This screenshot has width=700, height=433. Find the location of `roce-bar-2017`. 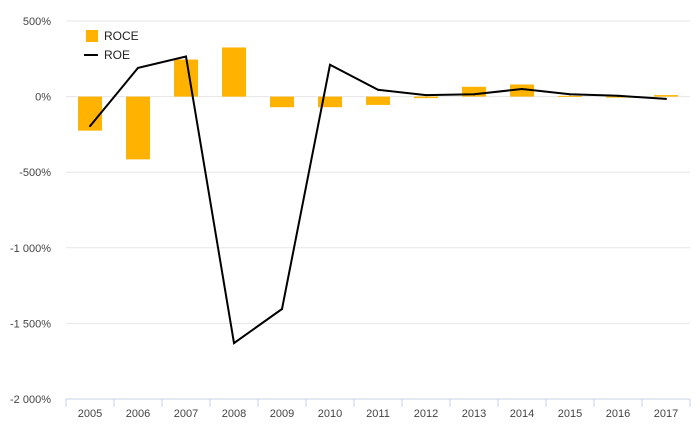

roce-bar-2017 is located at coordinates (666, 96).